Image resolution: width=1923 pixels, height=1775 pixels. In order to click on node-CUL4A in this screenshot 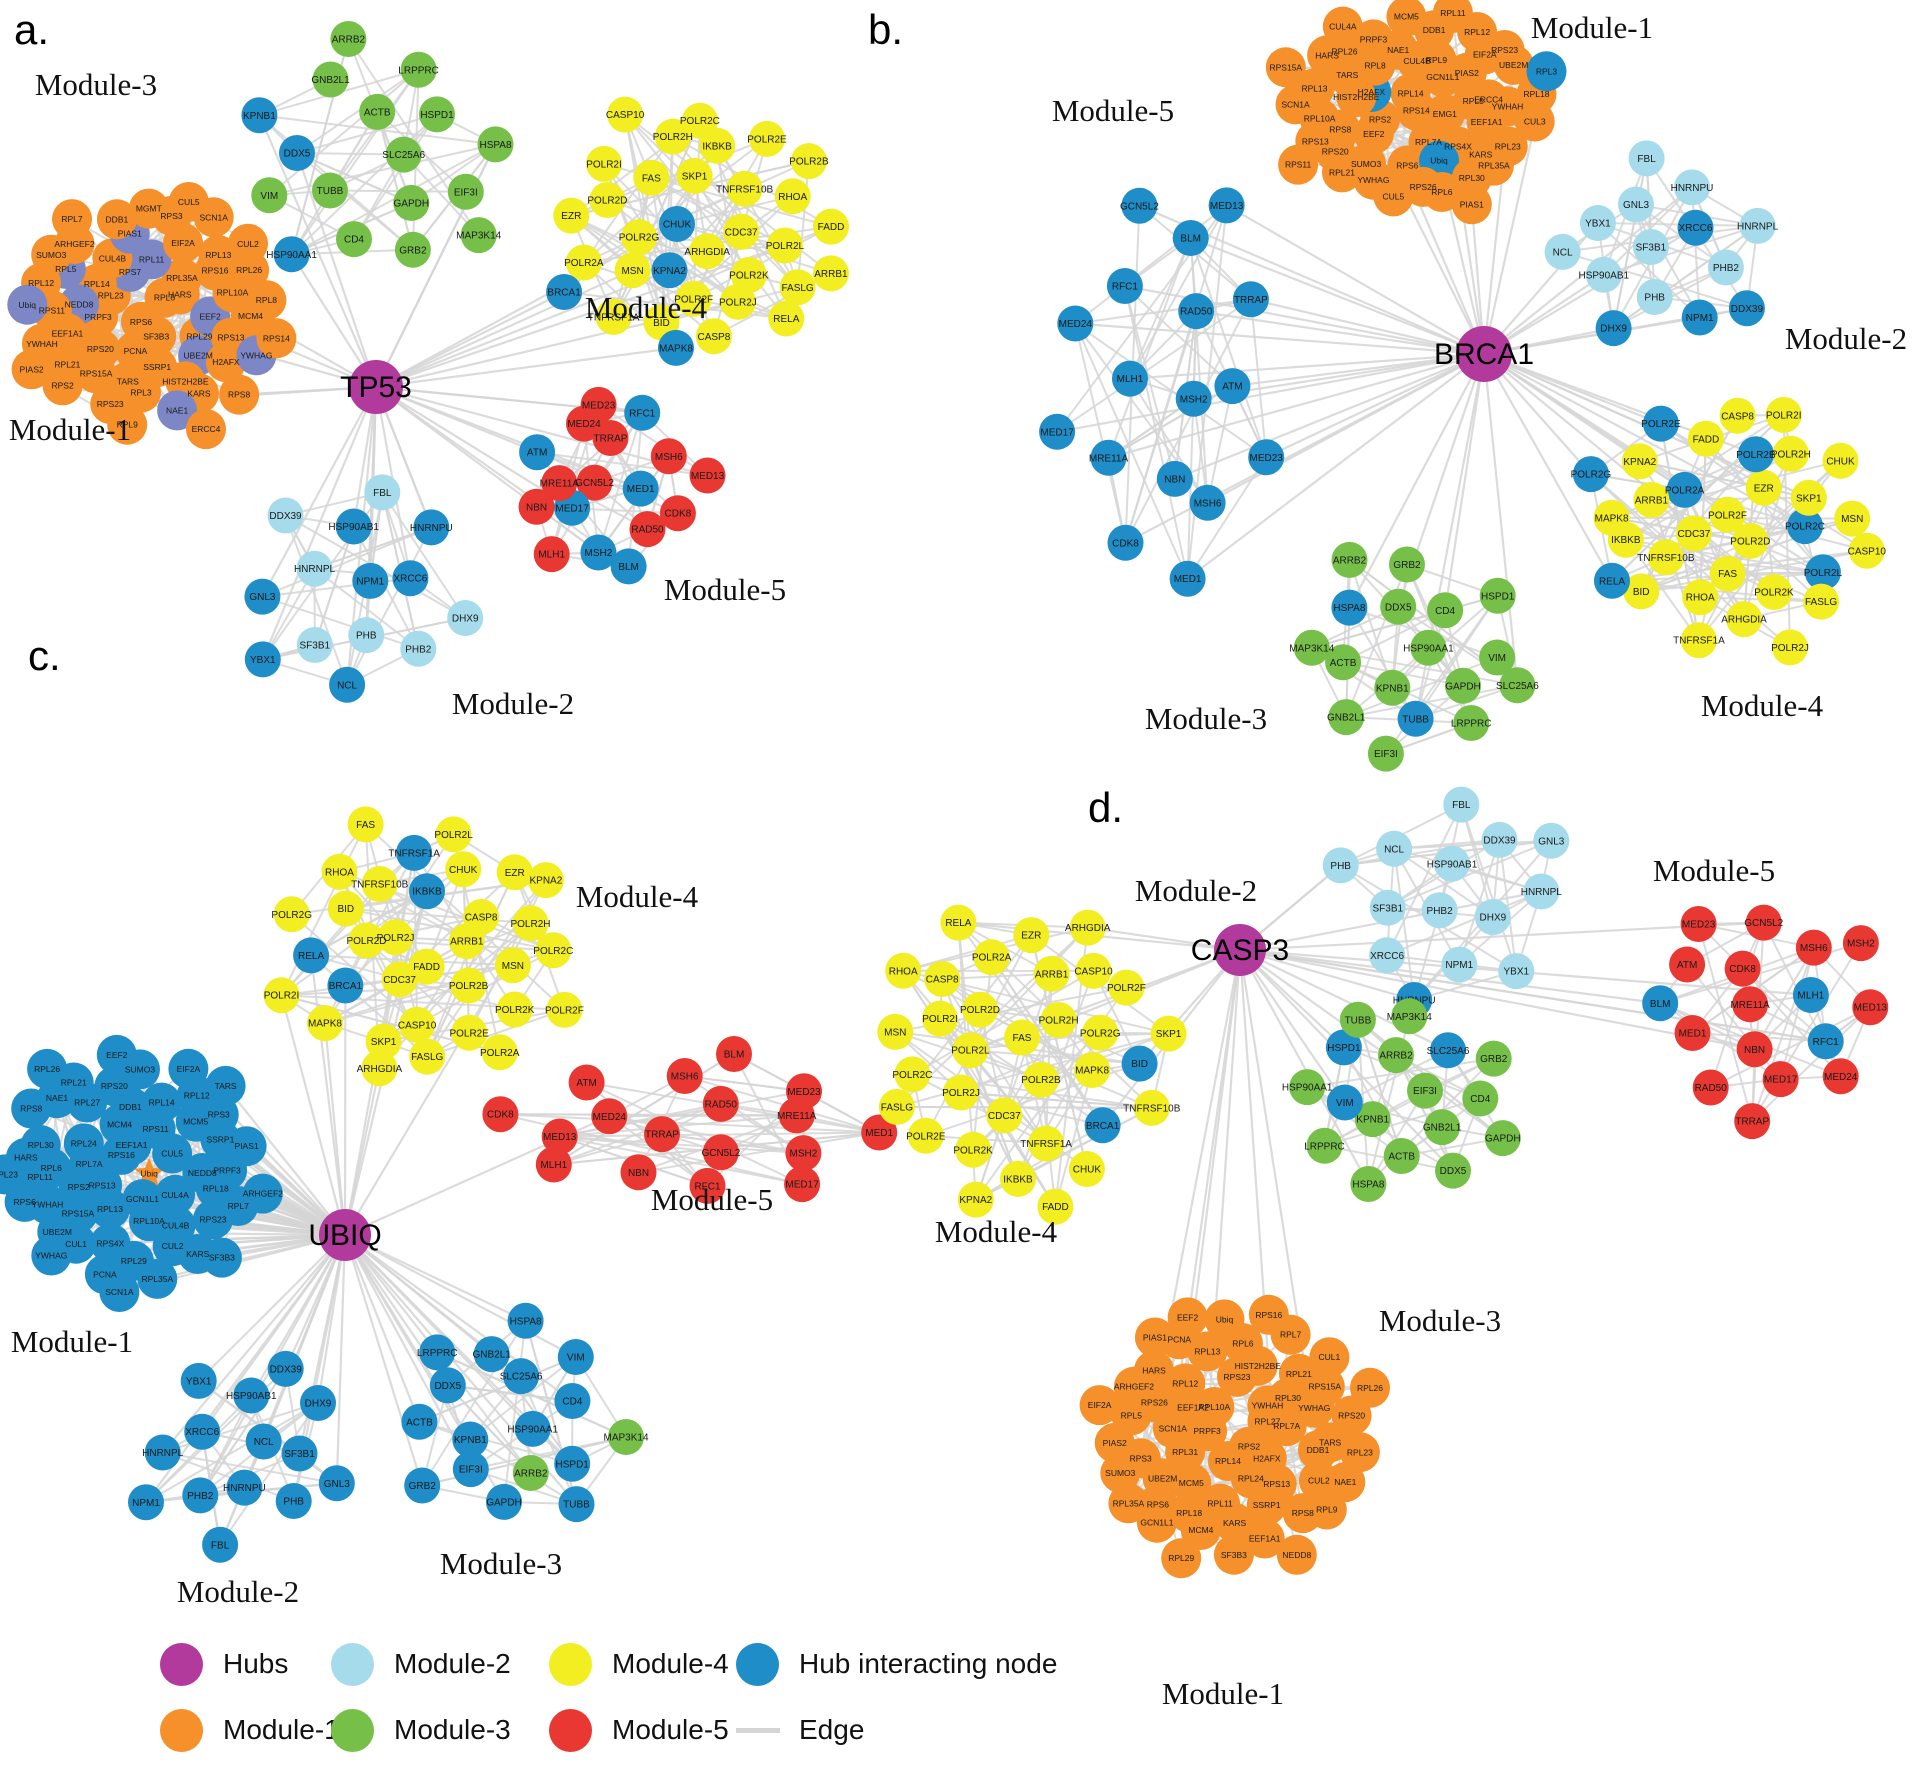, I will do `click(175, 1194)`.